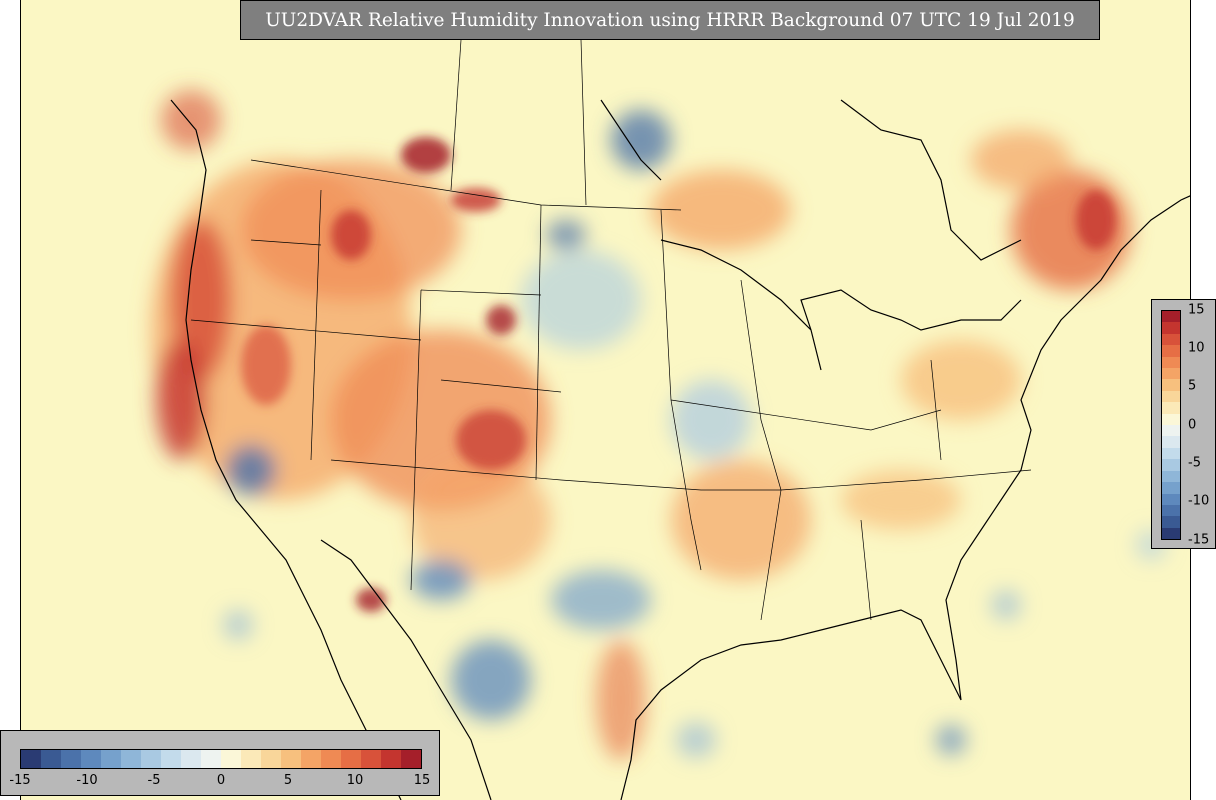 The image size is (1216, 800). What do you see at coordinates (221, 780) in the screenshot?
I see `h-tick: 0` at bounding box center [221, 780].